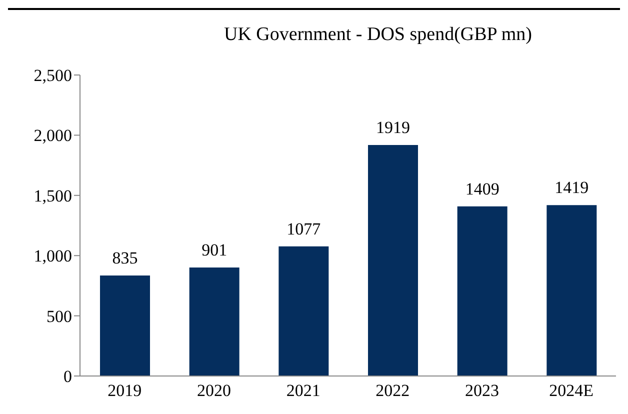 The height and width of the screenshot is (414, 628). Describe the element at coordinates (571, 188) in the screenshot. I see `data-label: 1419` at that location.